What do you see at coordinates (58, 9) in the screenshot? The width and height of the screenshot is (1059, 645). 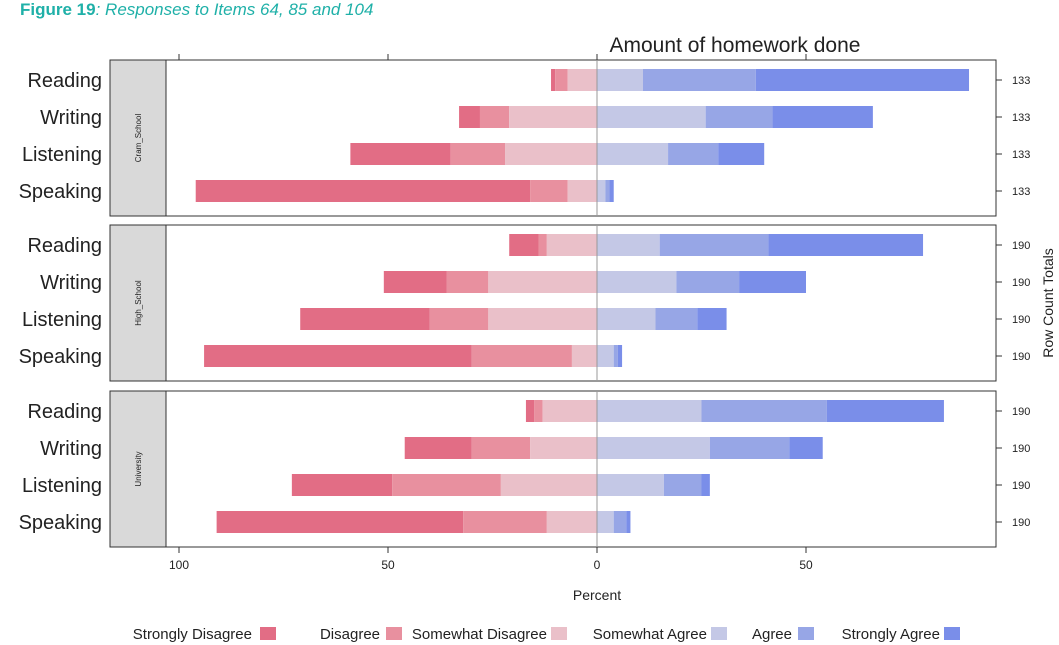 I see `figure-number: Figure 19` at bounding box center [58, 9].